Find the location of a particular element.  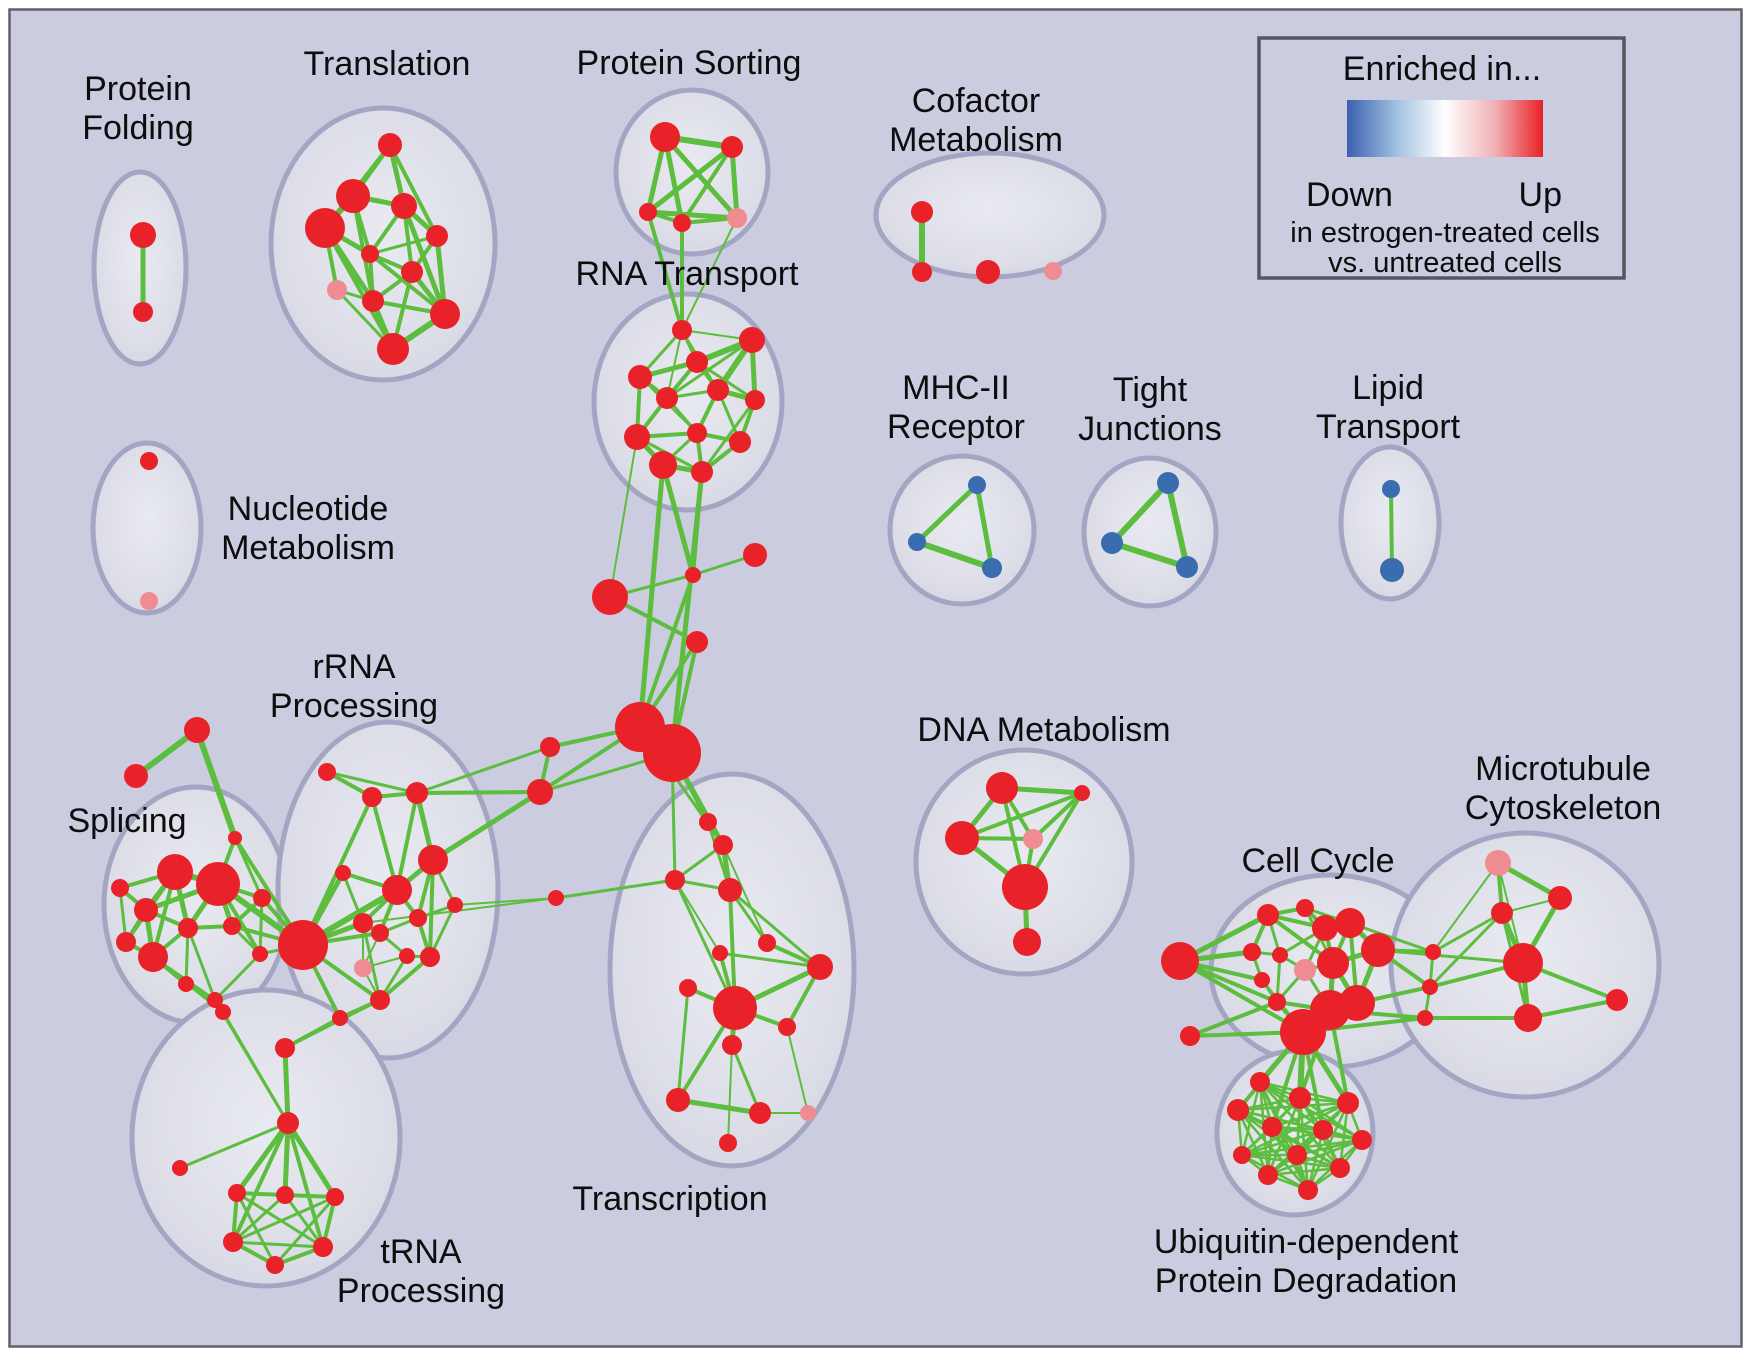

ubiquitin-label: Ubiquitin-dependent Protein Degradation is located at coordinates (1306, 1261).